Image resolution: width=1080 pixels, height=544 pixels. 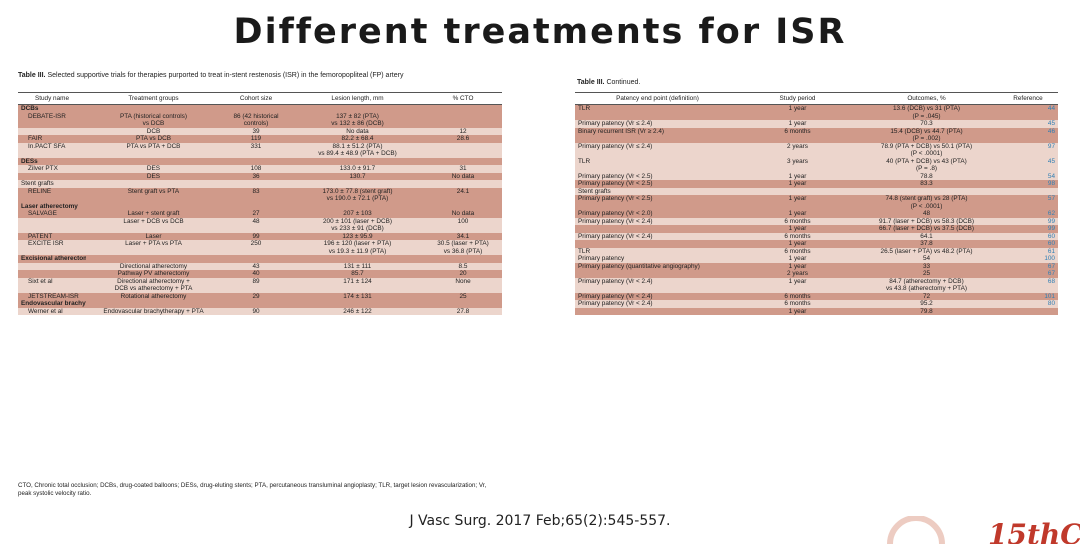 What do you see at coordinates (1028, 244) in the screenshot?
I see `table-cell: 60` at bounding box center [1028, 244].